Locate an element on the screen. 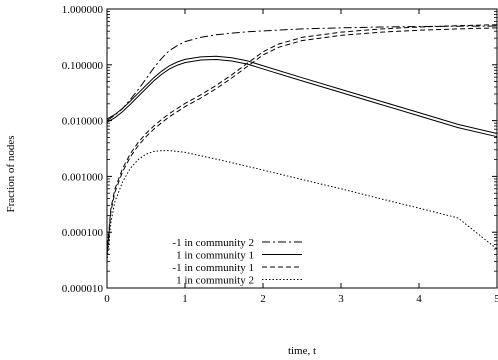 The image size is (498, 360). x-tick-label: 0 is located at coordinates (107, 299).